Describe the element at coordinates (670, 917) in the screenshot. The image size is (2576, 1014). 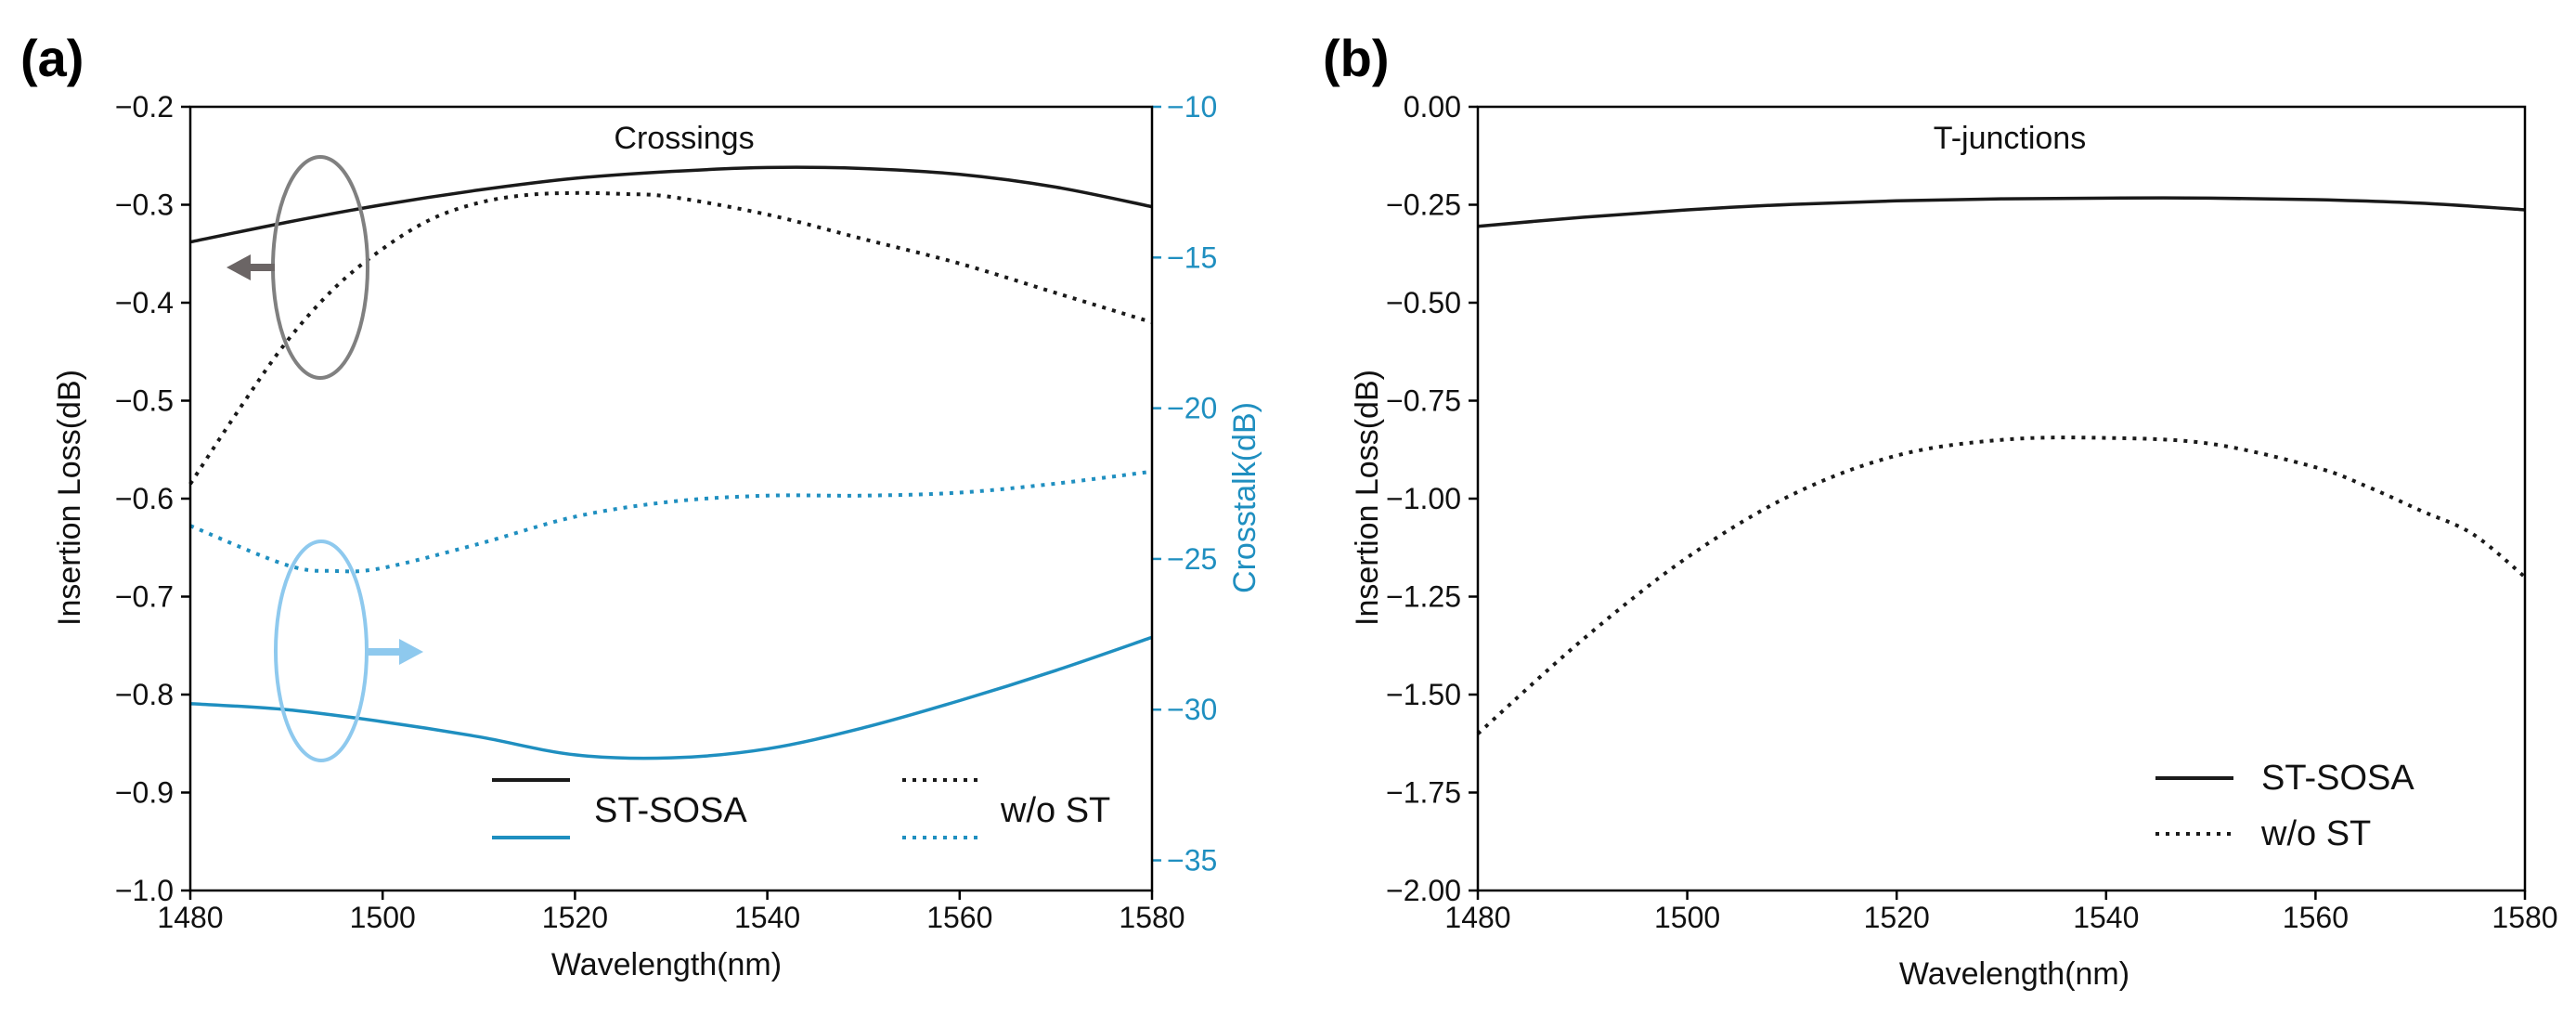
I see `x-tick-labels-a: 1480 1500 1520 1540 1560 1580` at that location.